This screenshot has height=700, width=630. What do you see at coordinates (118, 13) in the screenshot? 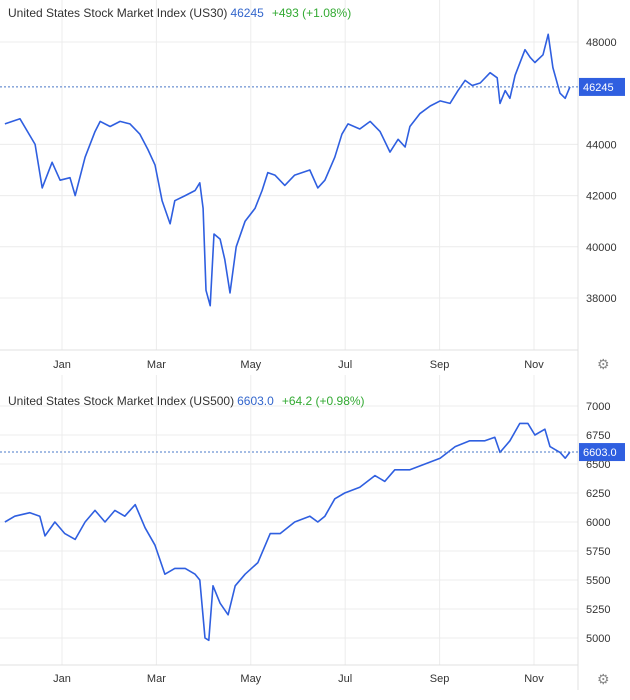
I see `title-text: United States Stock Market Index (US30)` at bounding box center [118, 13].